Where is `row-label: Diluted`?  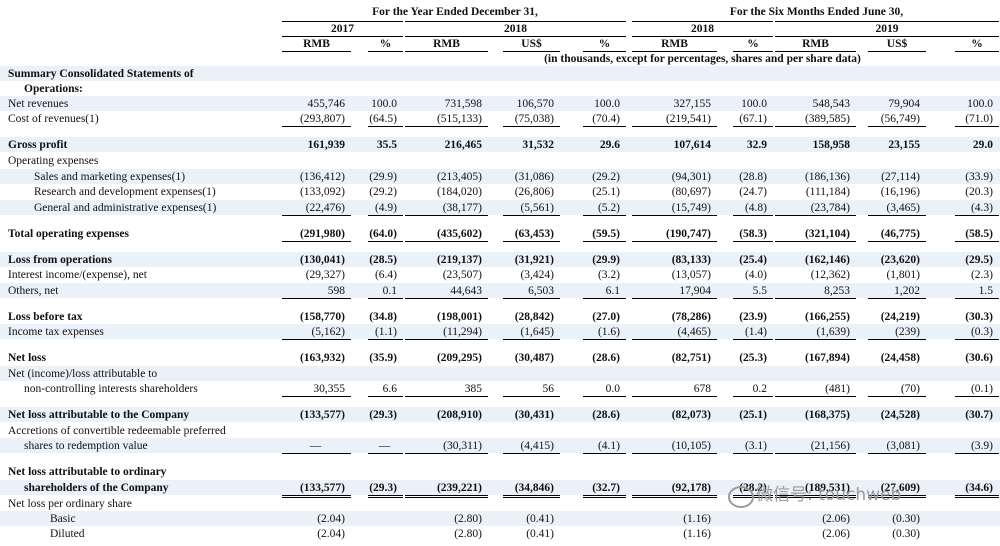
row-label: Diluted is located at coordinates (67, 534).